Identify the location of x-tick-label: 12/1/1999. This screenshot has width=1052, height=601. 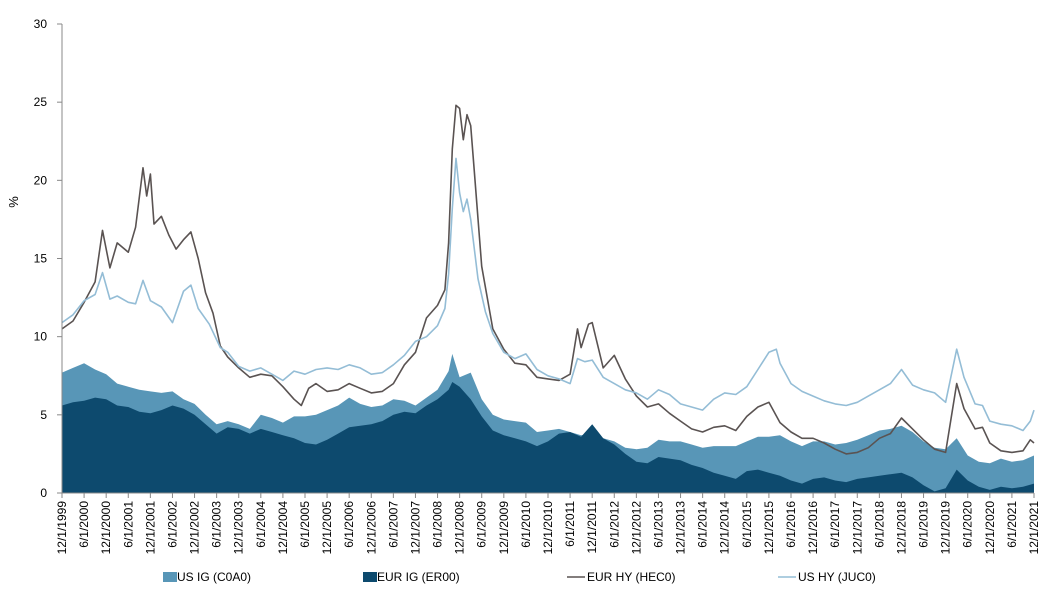
(62, 528).